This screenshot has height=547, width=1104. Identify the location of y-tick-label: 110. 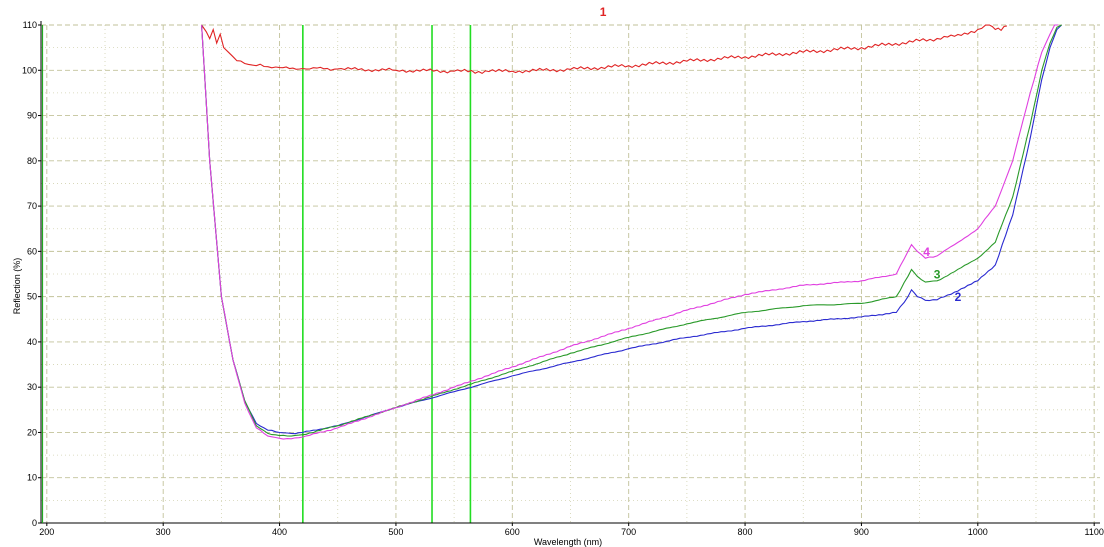
(30, 25).